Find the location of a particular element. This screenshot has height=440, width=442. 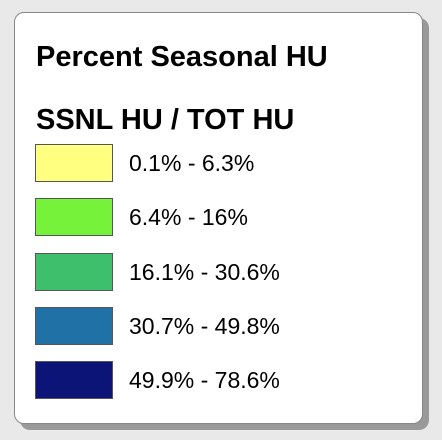

legend-label: 16.1% - 30.6% is located at coordinates (204, 272).